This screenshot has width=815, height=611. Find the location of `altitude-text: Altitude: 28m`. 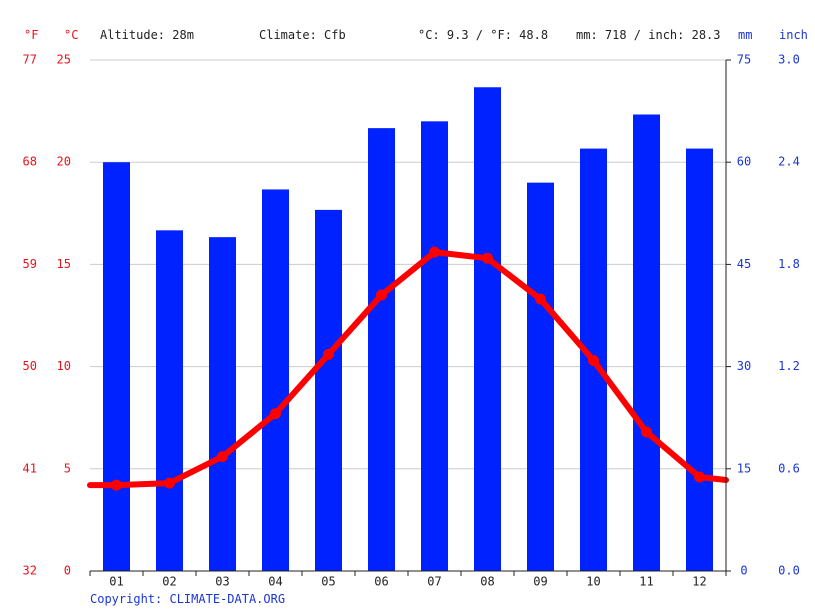

altitude-text: Altitude: 28m is located at coordinates (147, 35).